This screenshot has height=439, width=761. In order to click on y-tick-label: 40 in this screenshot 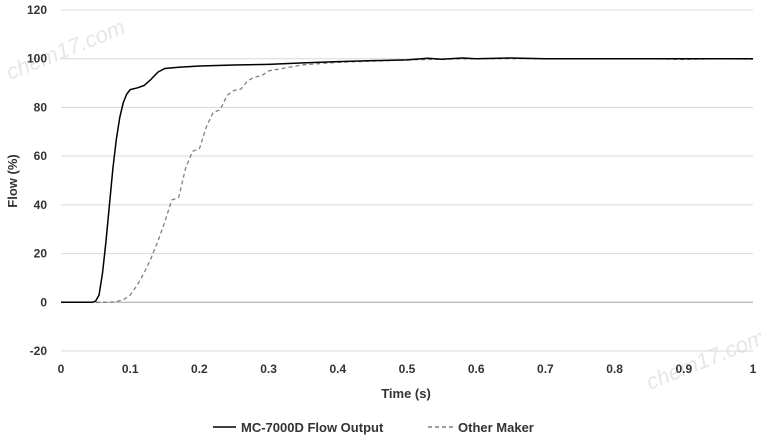, I will do `click(41, 205)`.